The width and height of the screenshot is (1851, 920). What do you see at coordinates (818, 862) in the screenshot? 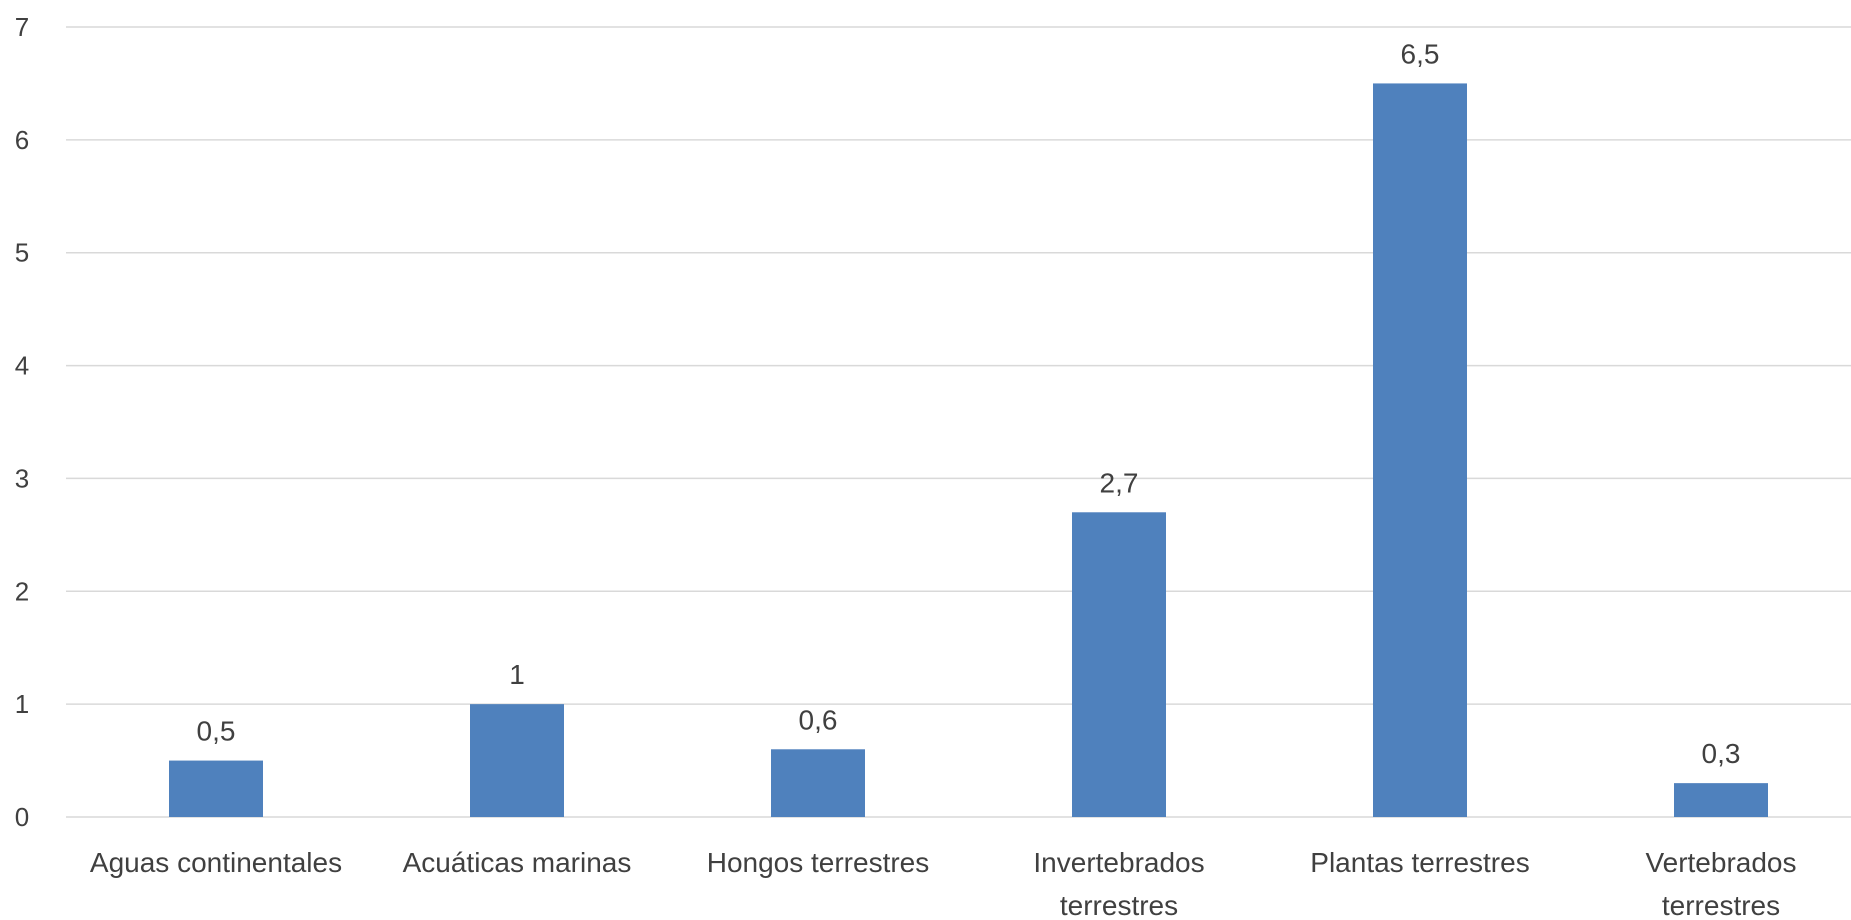
I see `x-category-label: Hongos terrestres` at bounding box center [818, 862].